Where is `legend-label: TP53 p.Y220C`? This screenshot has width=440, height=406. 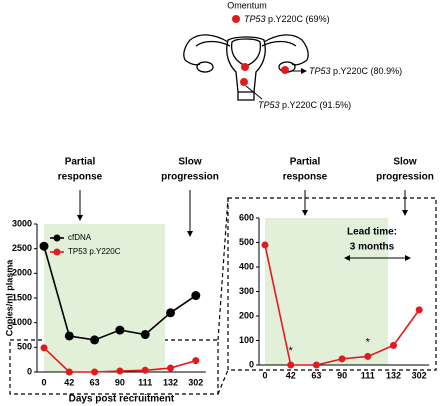 legend-label: TP53 p.Y220C is located at coordinates (94, 251).